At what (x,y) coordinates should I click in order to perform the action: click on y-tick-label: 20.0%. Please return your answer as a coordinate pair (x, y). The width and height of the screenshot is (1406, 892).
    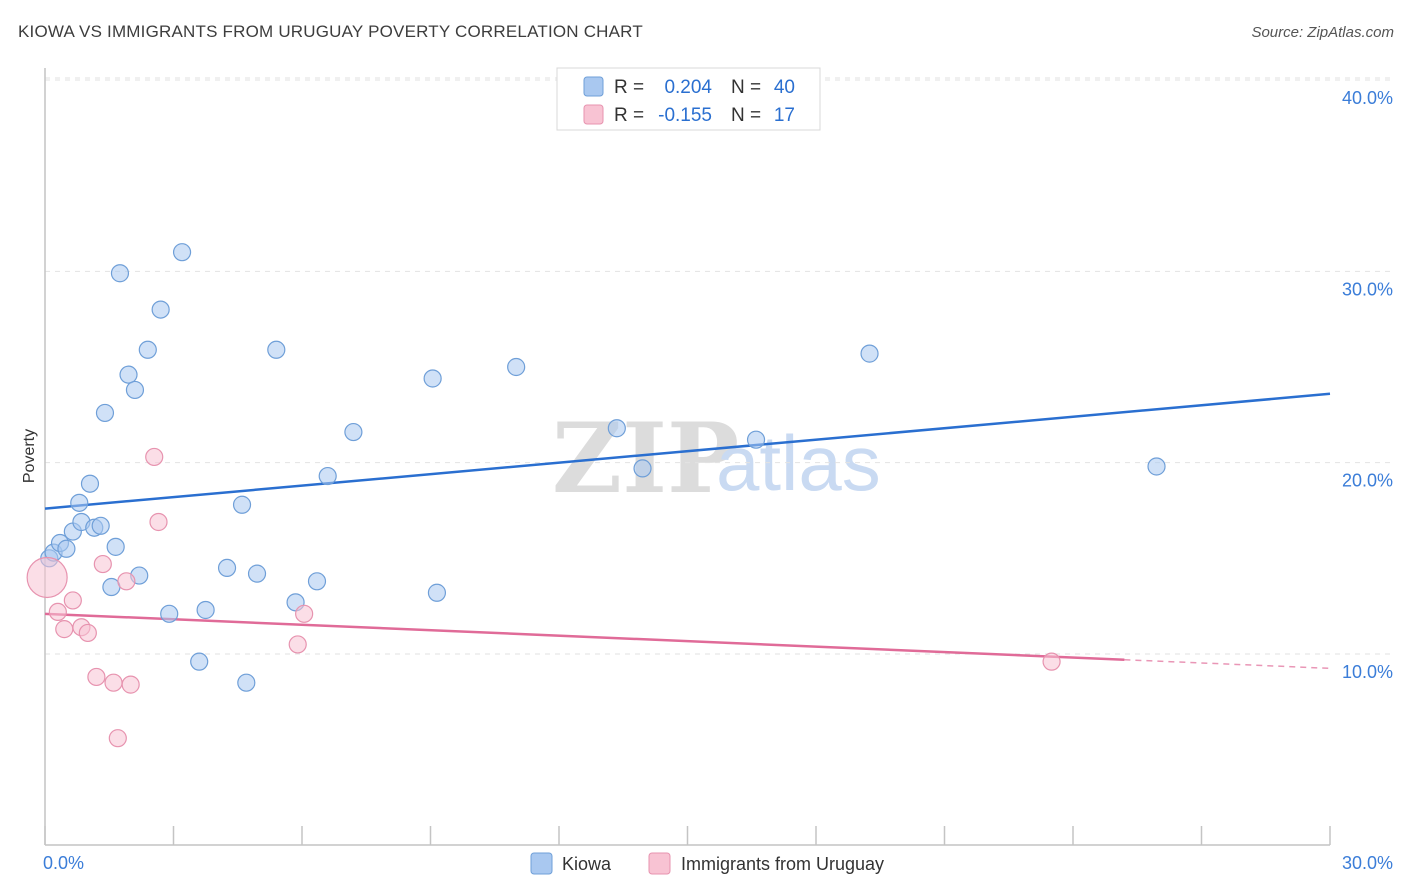
    Looking at the image, I should click on (1367, 481).